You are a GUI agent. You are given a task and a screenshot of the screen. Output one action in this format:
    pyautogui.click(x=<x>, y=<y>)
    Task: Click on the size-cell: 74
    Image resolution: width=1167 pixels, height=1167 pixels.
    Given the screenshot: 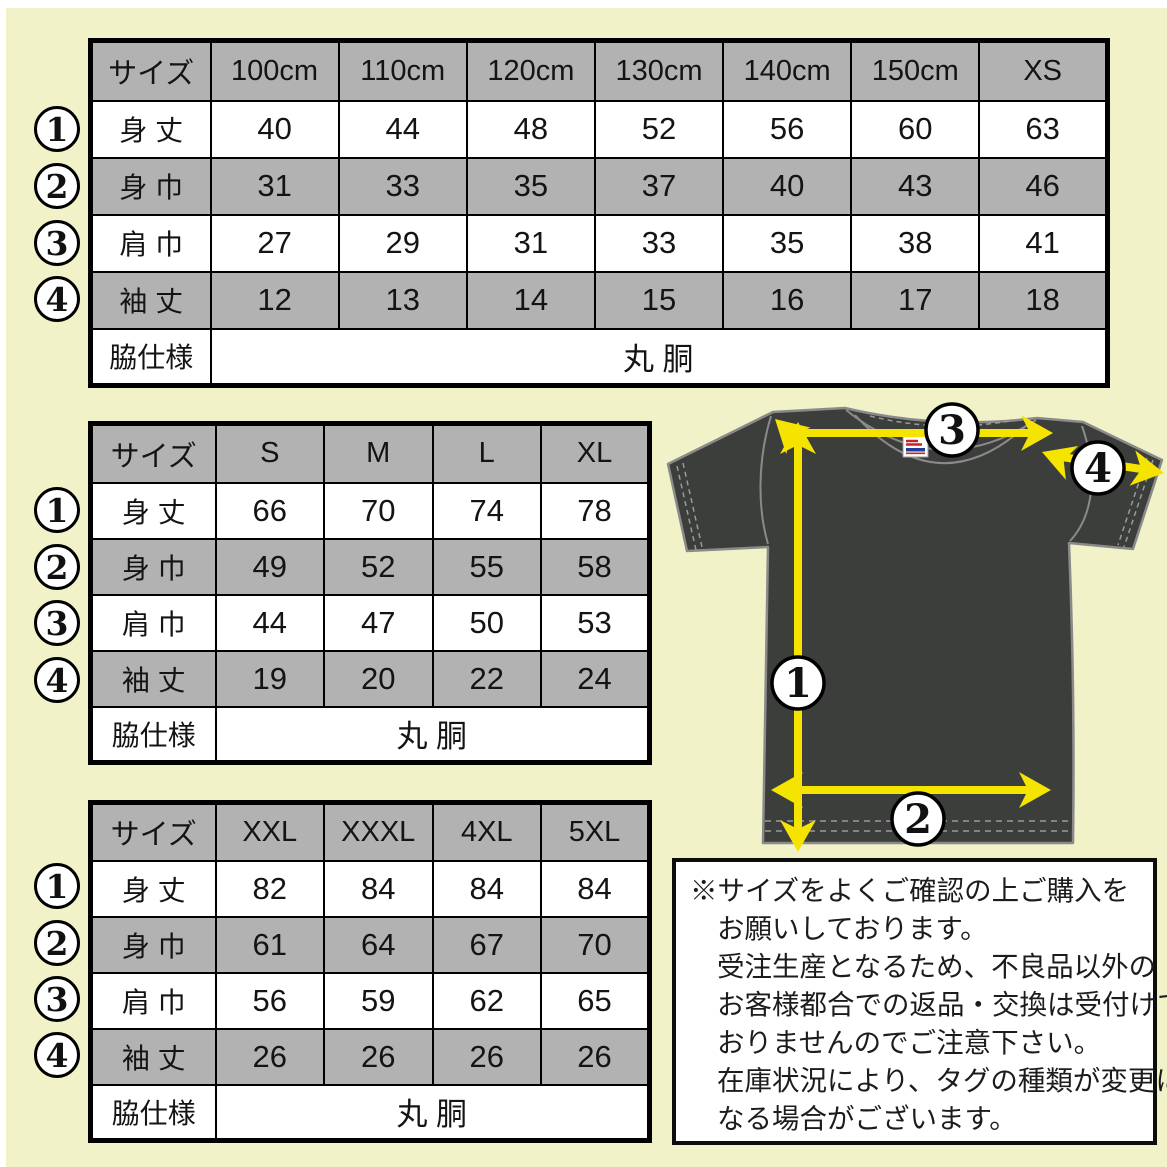 What is the action you would take?
    pyautogui.click(x=486, y=510)
    